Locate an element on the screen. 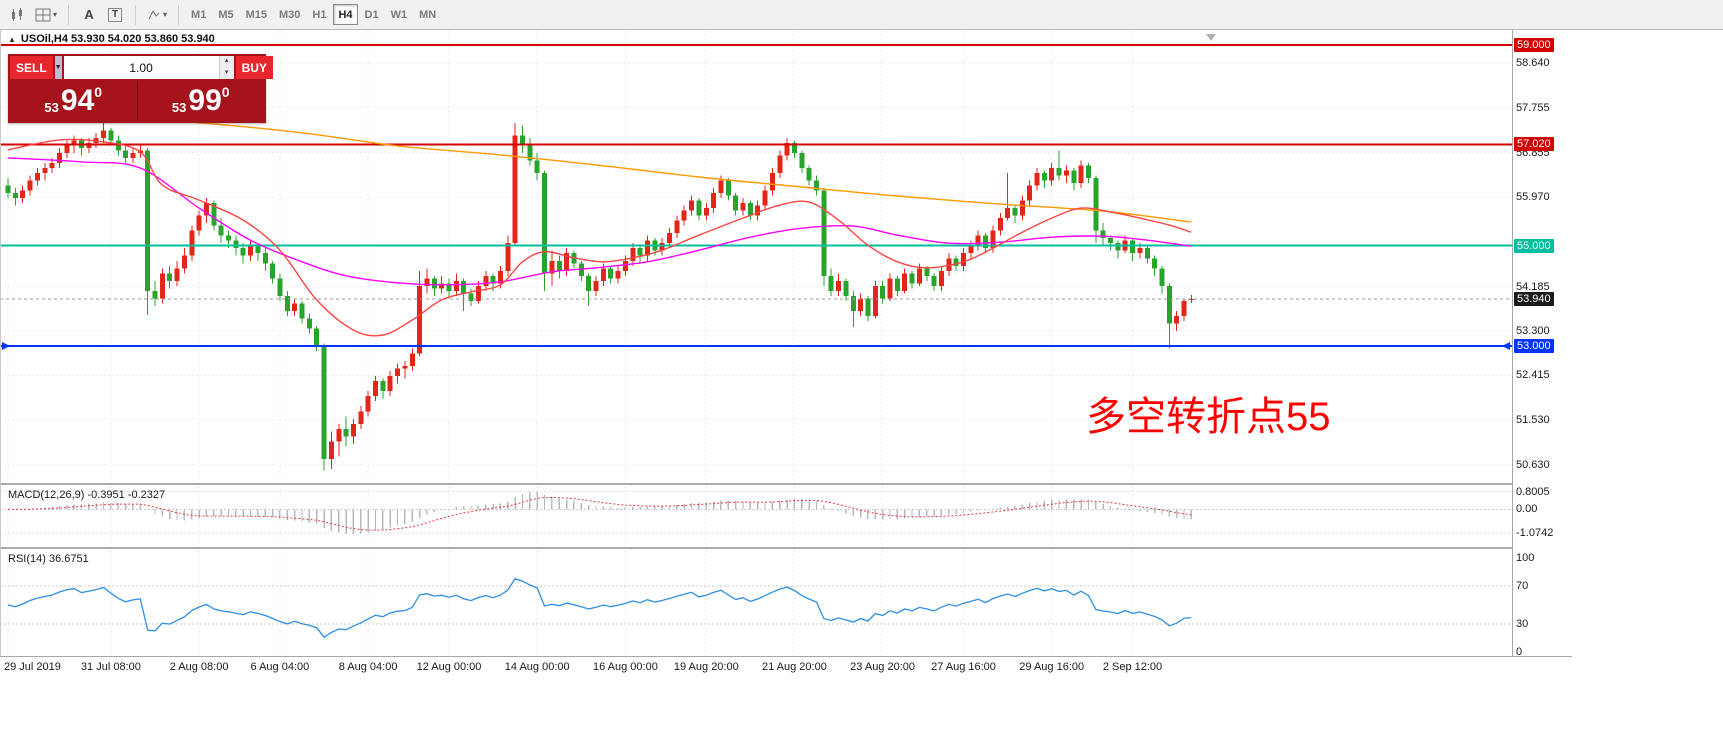 The height and width of the screenshot is (747, 1723). buy-button: BUY is located at coordinates (254, 67).